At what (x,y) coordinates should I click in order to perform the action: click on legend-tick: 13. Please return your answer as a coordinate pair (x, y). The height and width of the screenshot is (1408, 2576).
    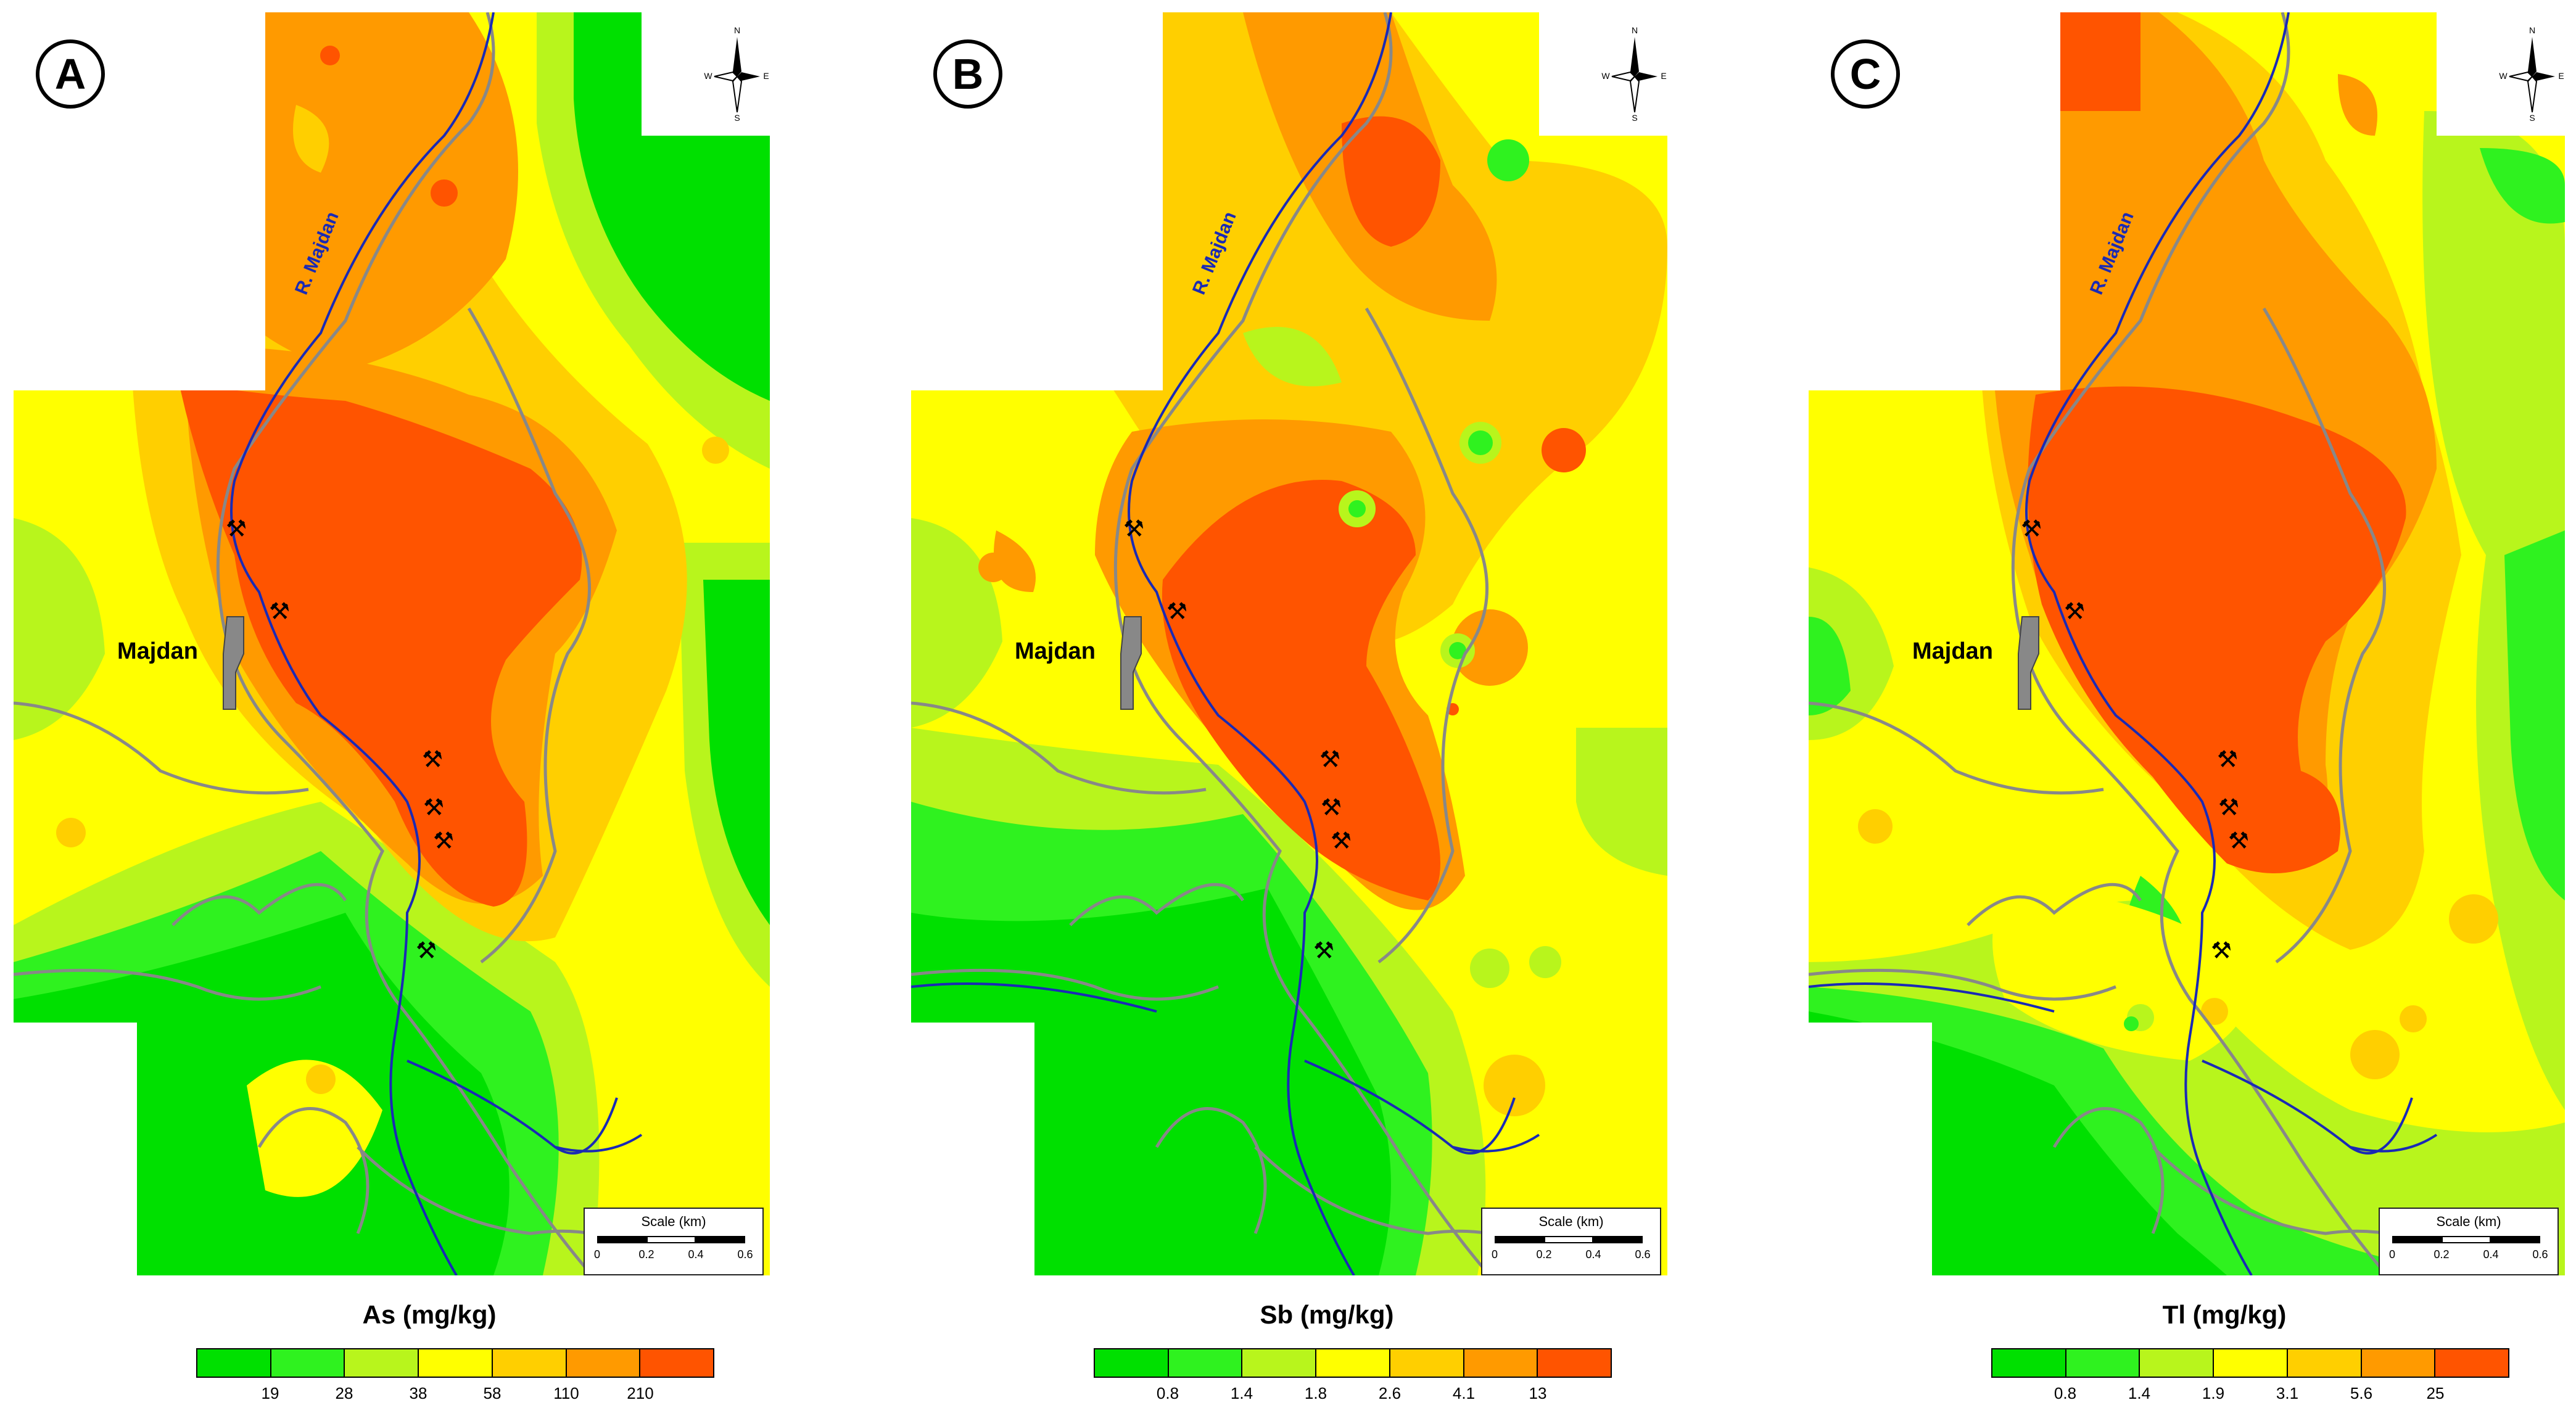
    Looking at the image, I should click on (1538, 1393).